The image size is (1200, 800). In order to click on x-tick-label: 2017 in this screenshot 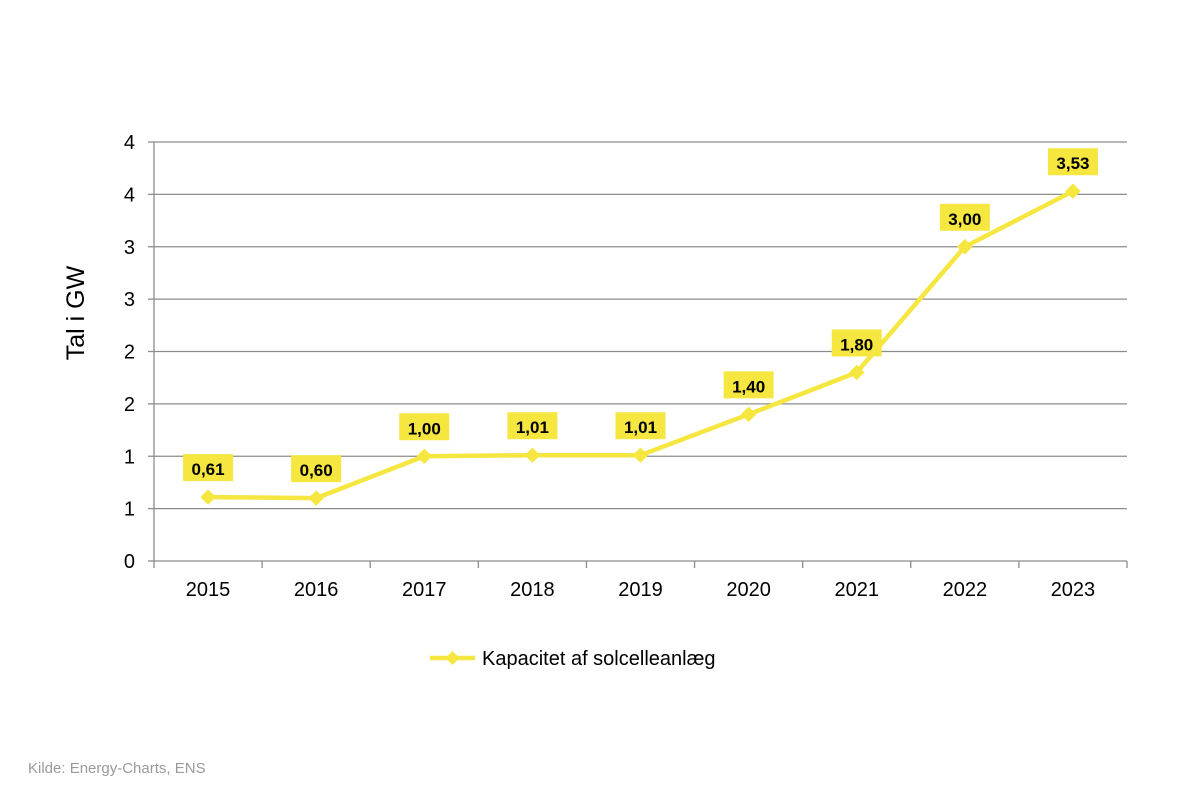, I will do `click(424, 590)`.